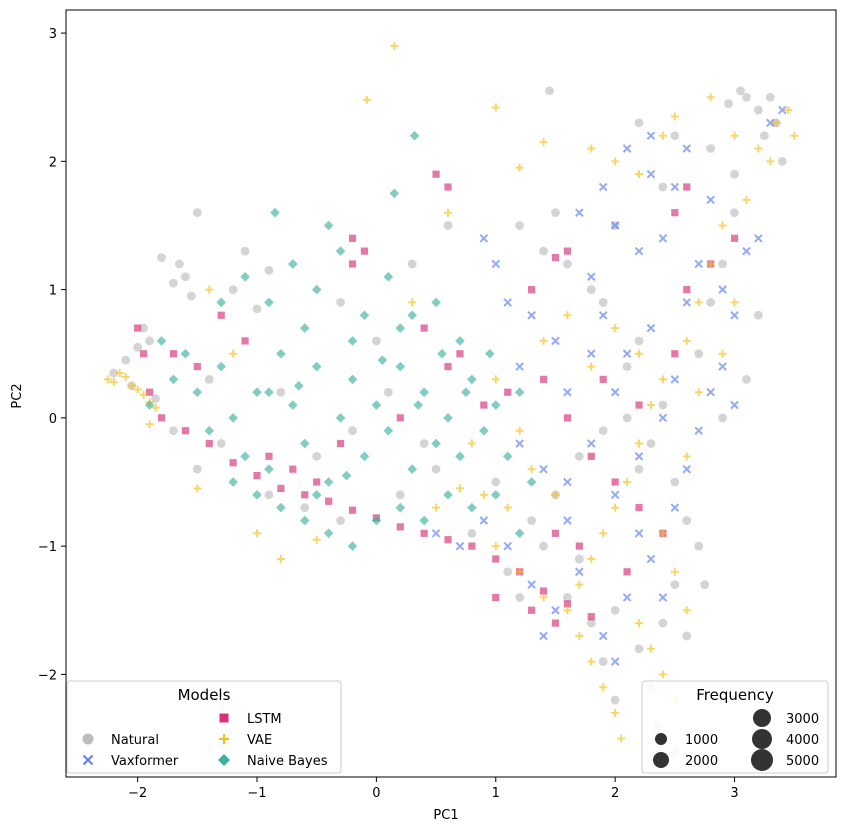  Describe the element at coordinates (264, 719) in the screenshot. I see `legend-label: LSTM` at that location.